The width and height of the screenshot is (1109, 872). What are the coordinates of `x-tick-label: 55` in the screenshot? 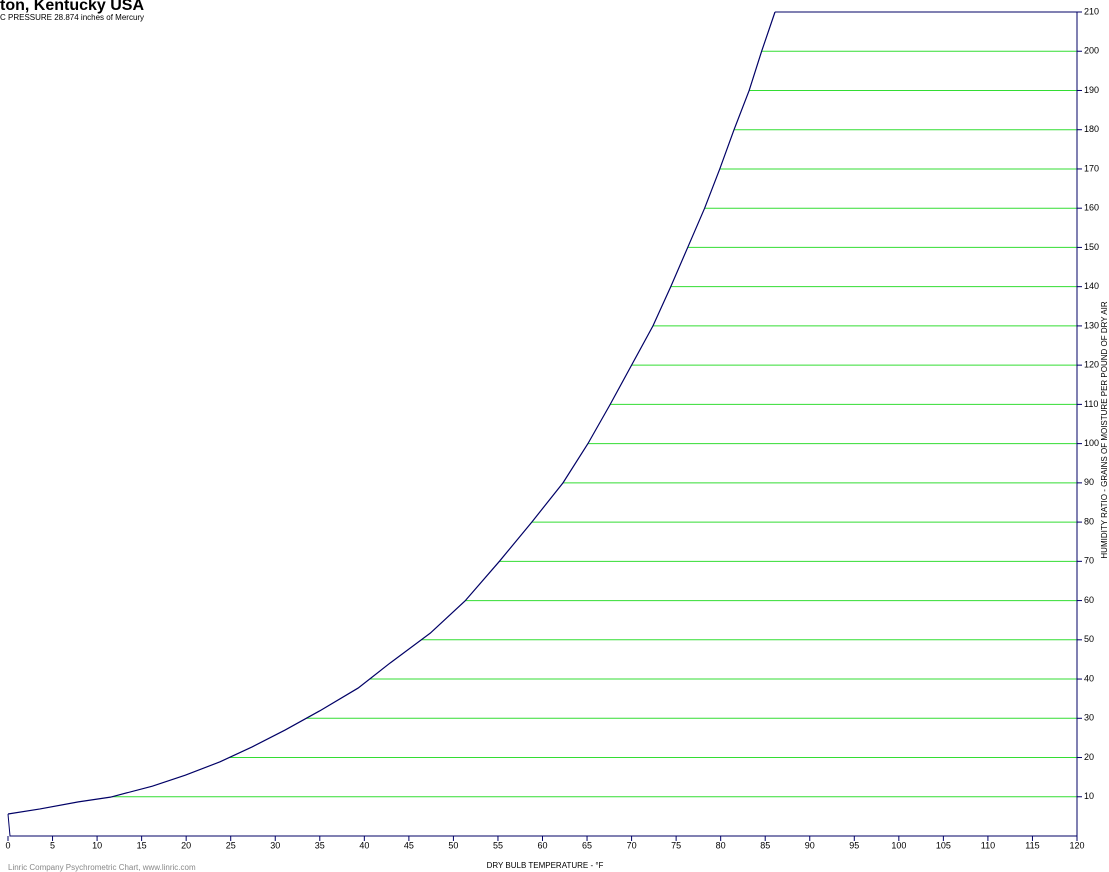 It's located at (498, 845).